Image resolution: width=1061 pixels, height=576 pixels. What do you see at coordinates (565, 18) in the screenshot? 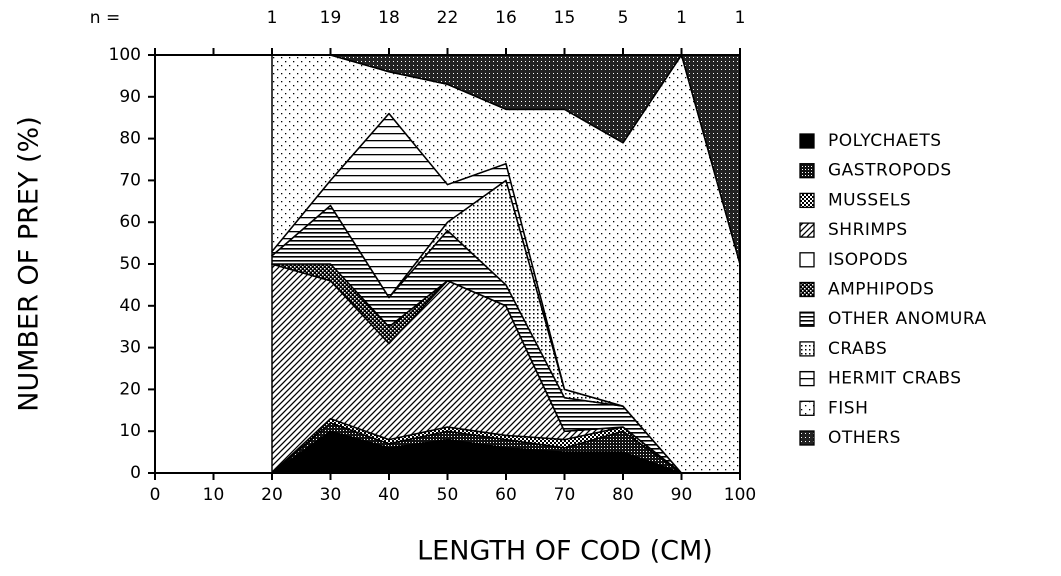
I see `n-value: 15` at bounding box center [565, 18].